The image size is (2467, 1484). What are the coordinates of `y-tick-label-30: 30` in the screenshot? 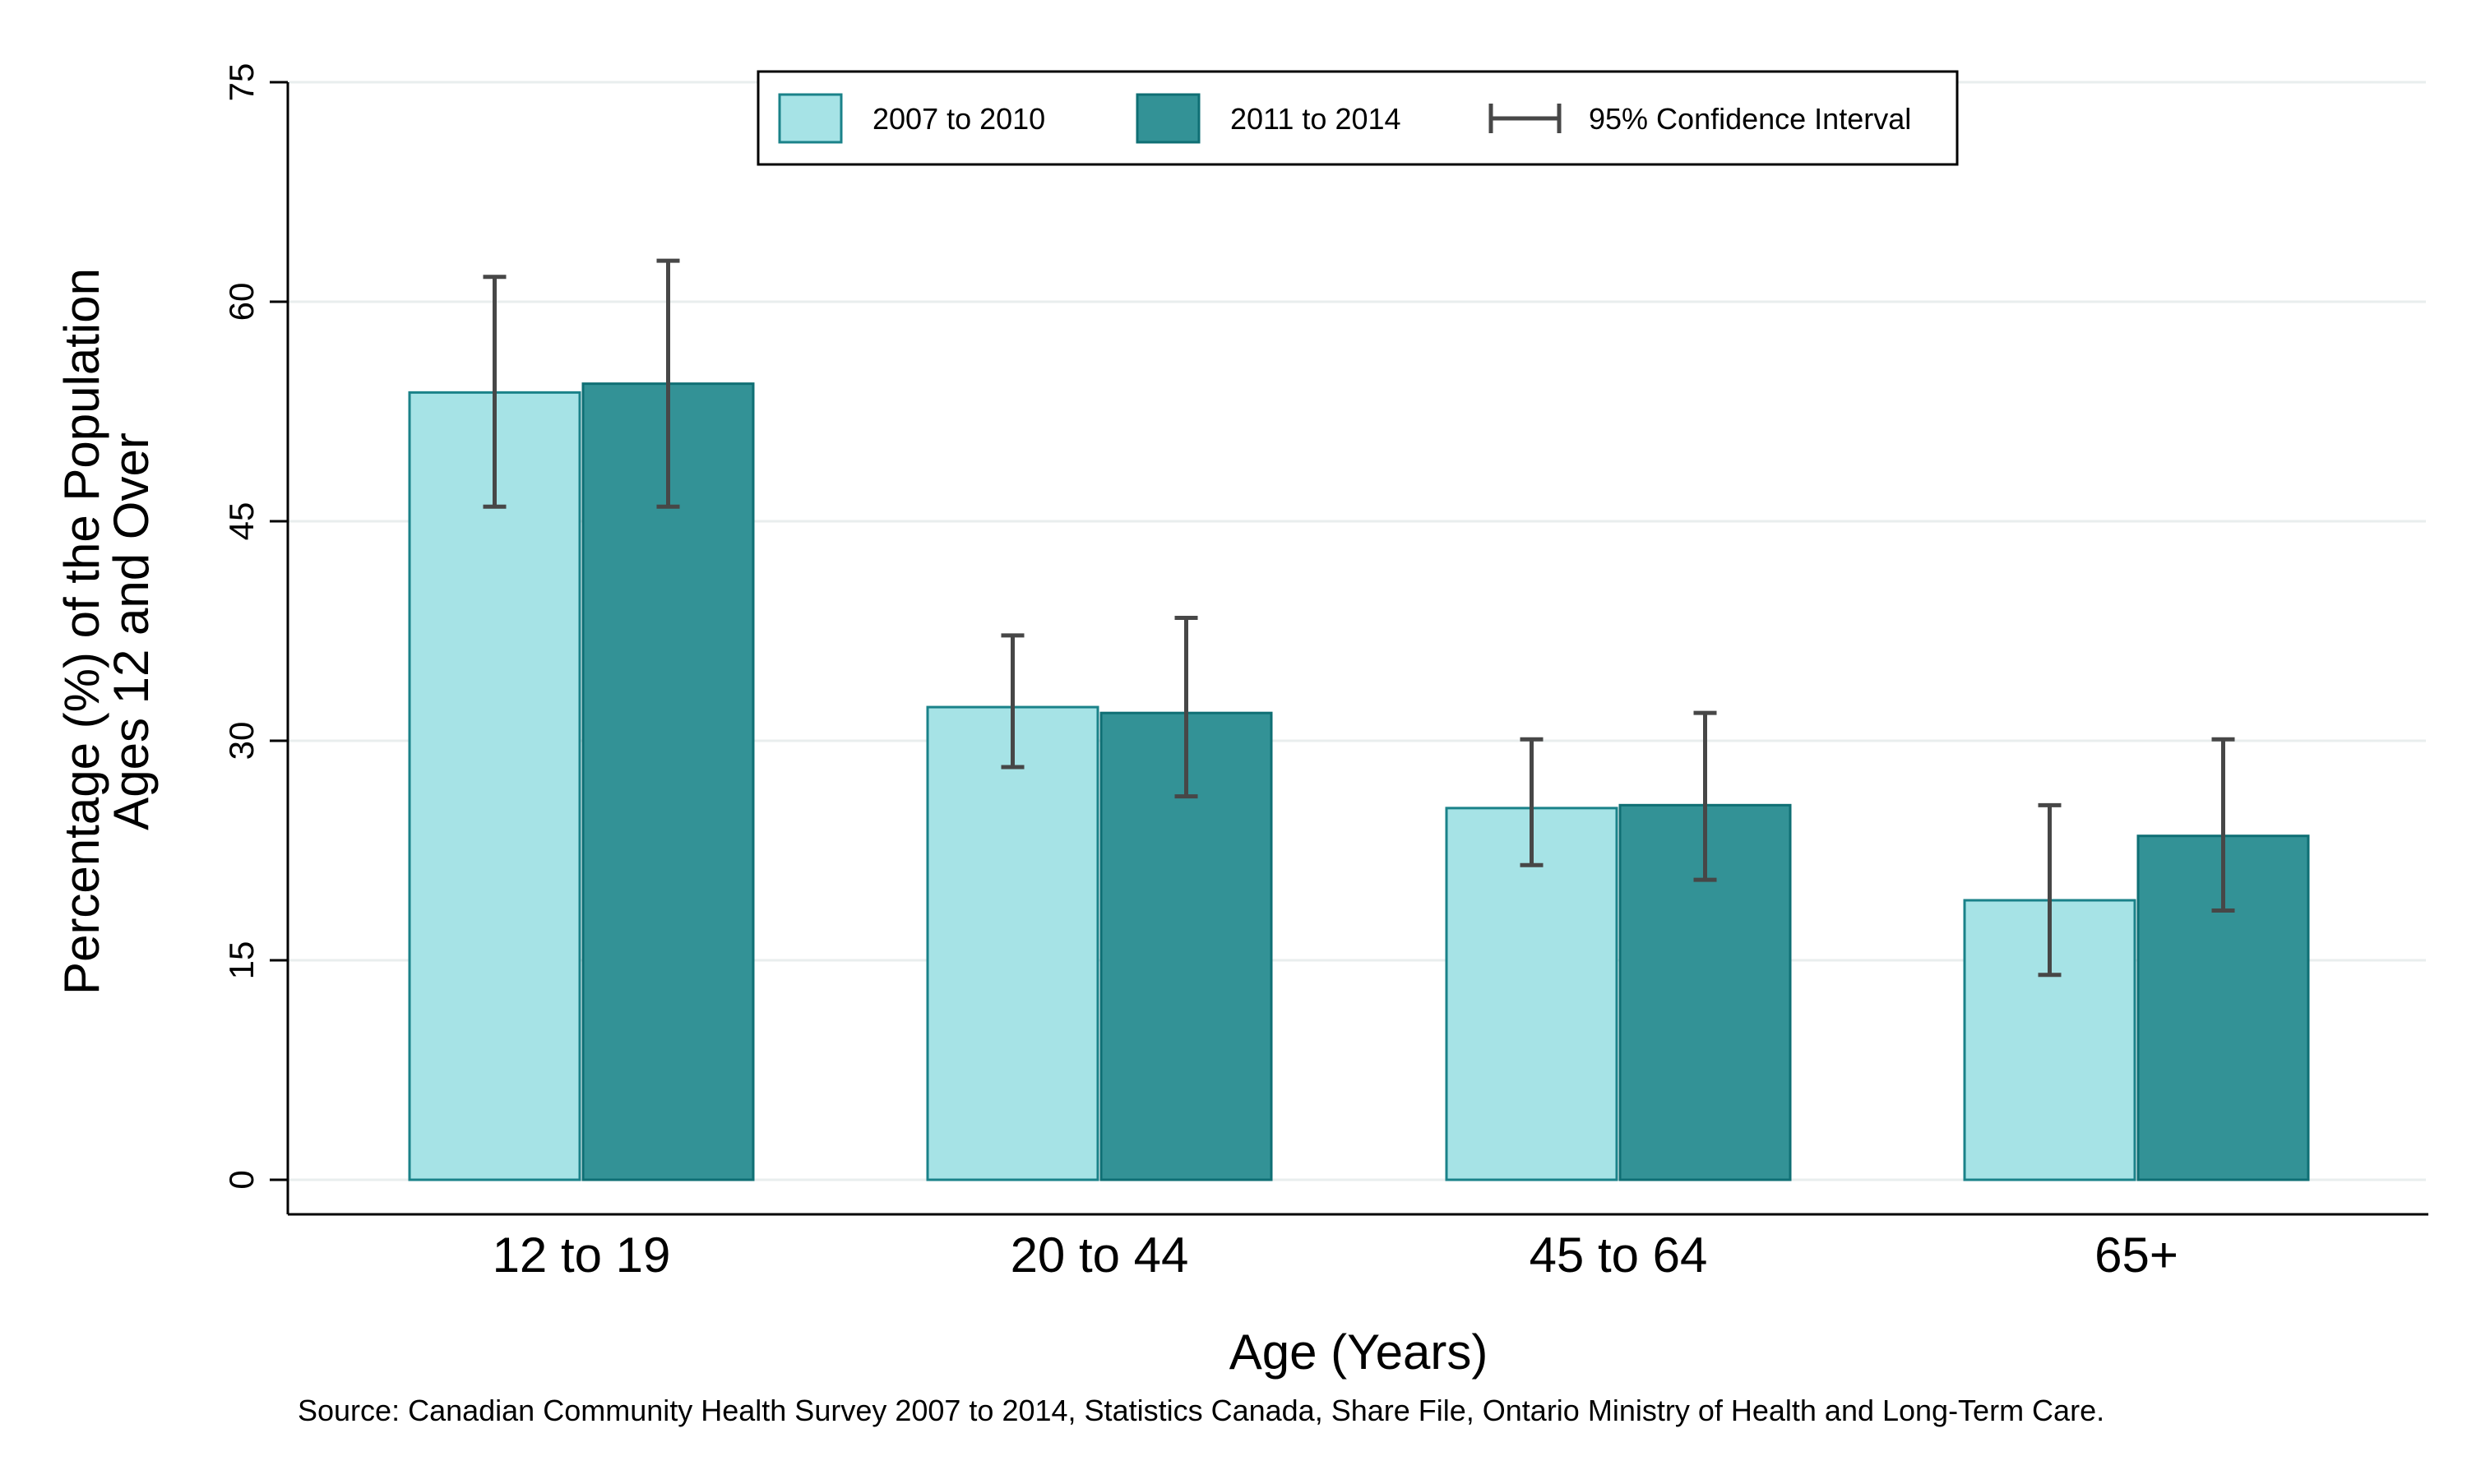 It's located at (242, 741).